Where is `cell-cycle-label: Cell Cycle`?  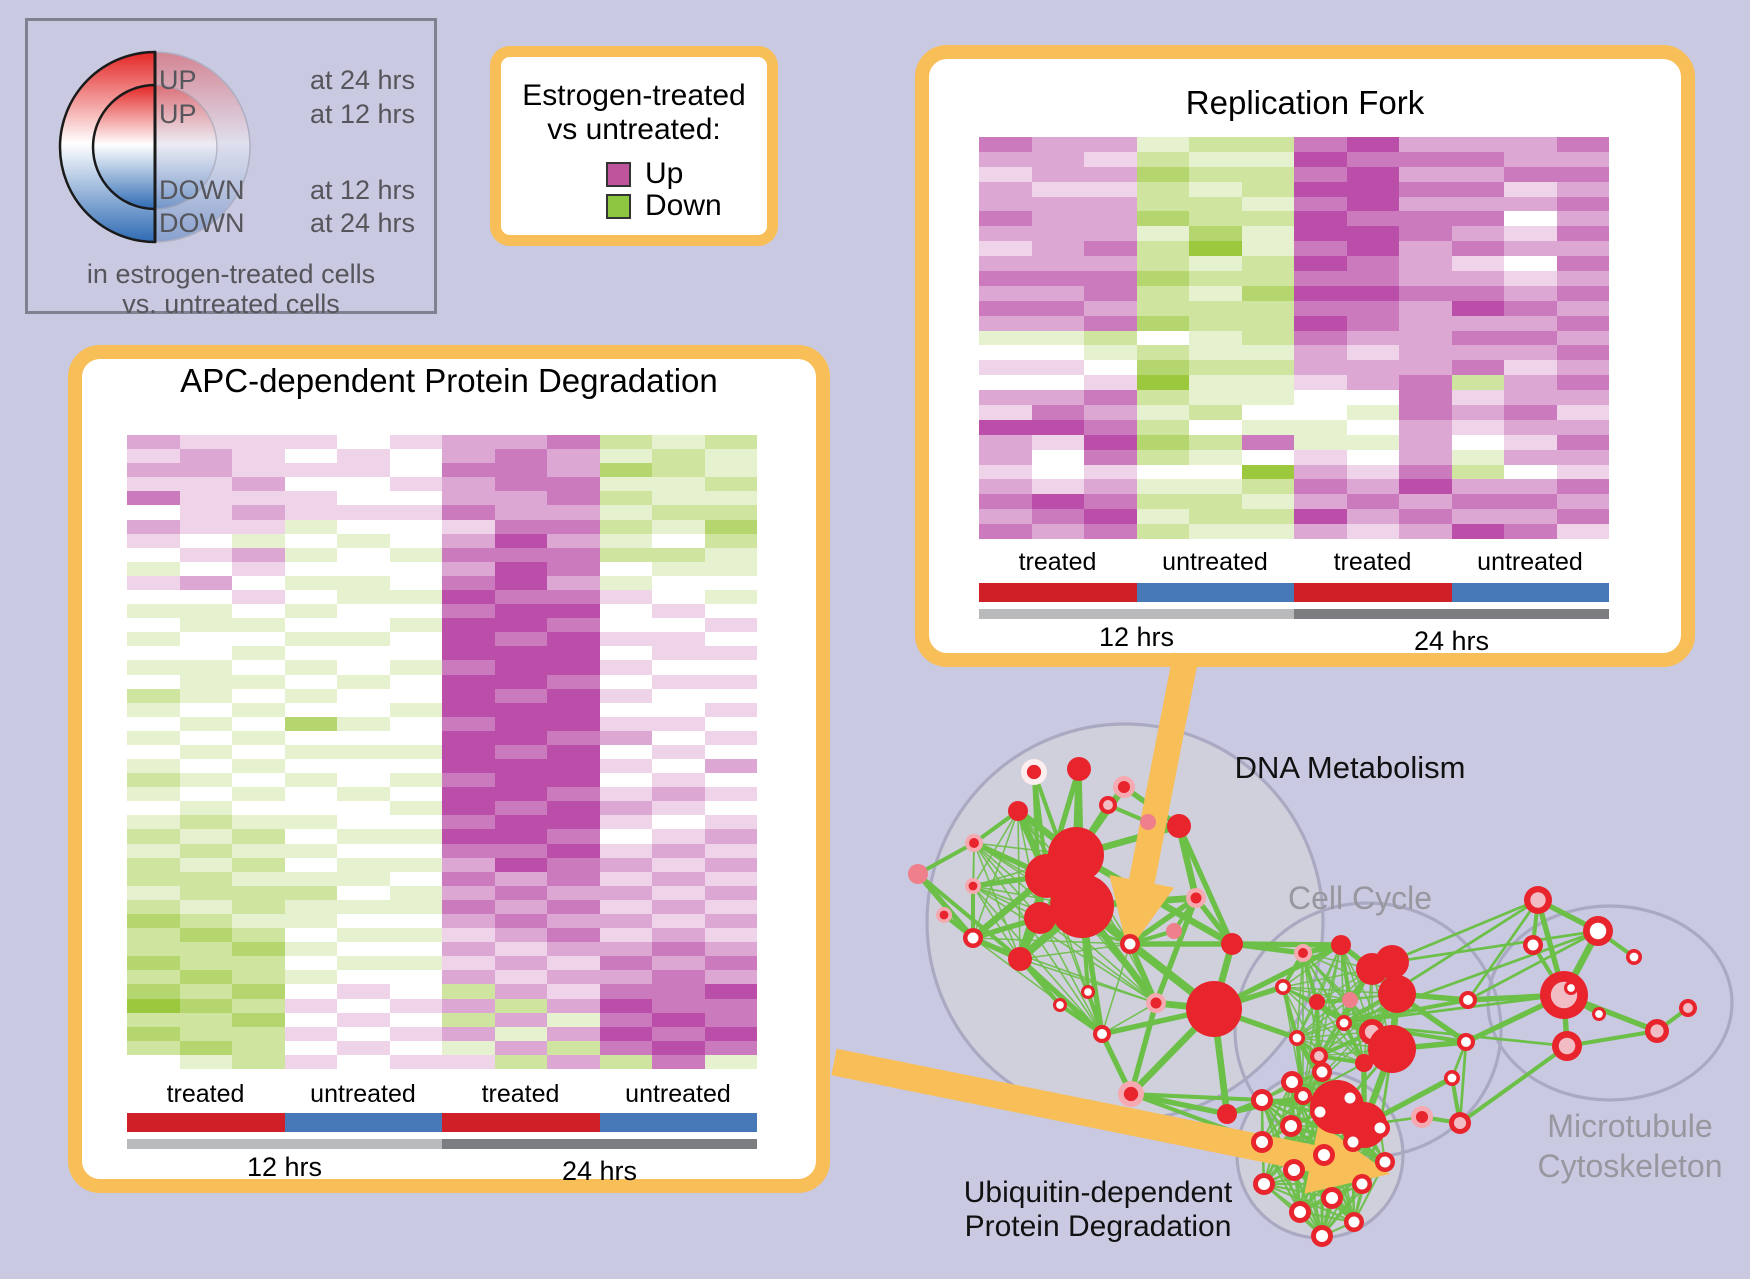
cell-cycle-label: Cell Cycle is located at coordinates (1360, 898).